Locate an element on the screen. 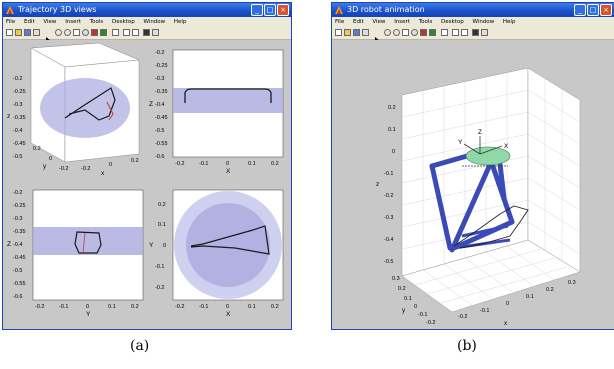 Image resolution: width=614 pixels, height=369 pixels. tick-label: -0.5 is located at coordinates (388, 262).